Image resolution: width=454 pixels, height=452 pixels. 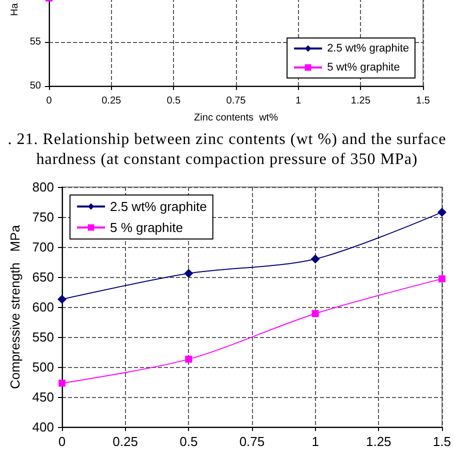 What do you see at coordinates (14, 307) in the screenshot?
I see `y-axis-title: Compressive strength MPa` at bounding box center [14, 307].